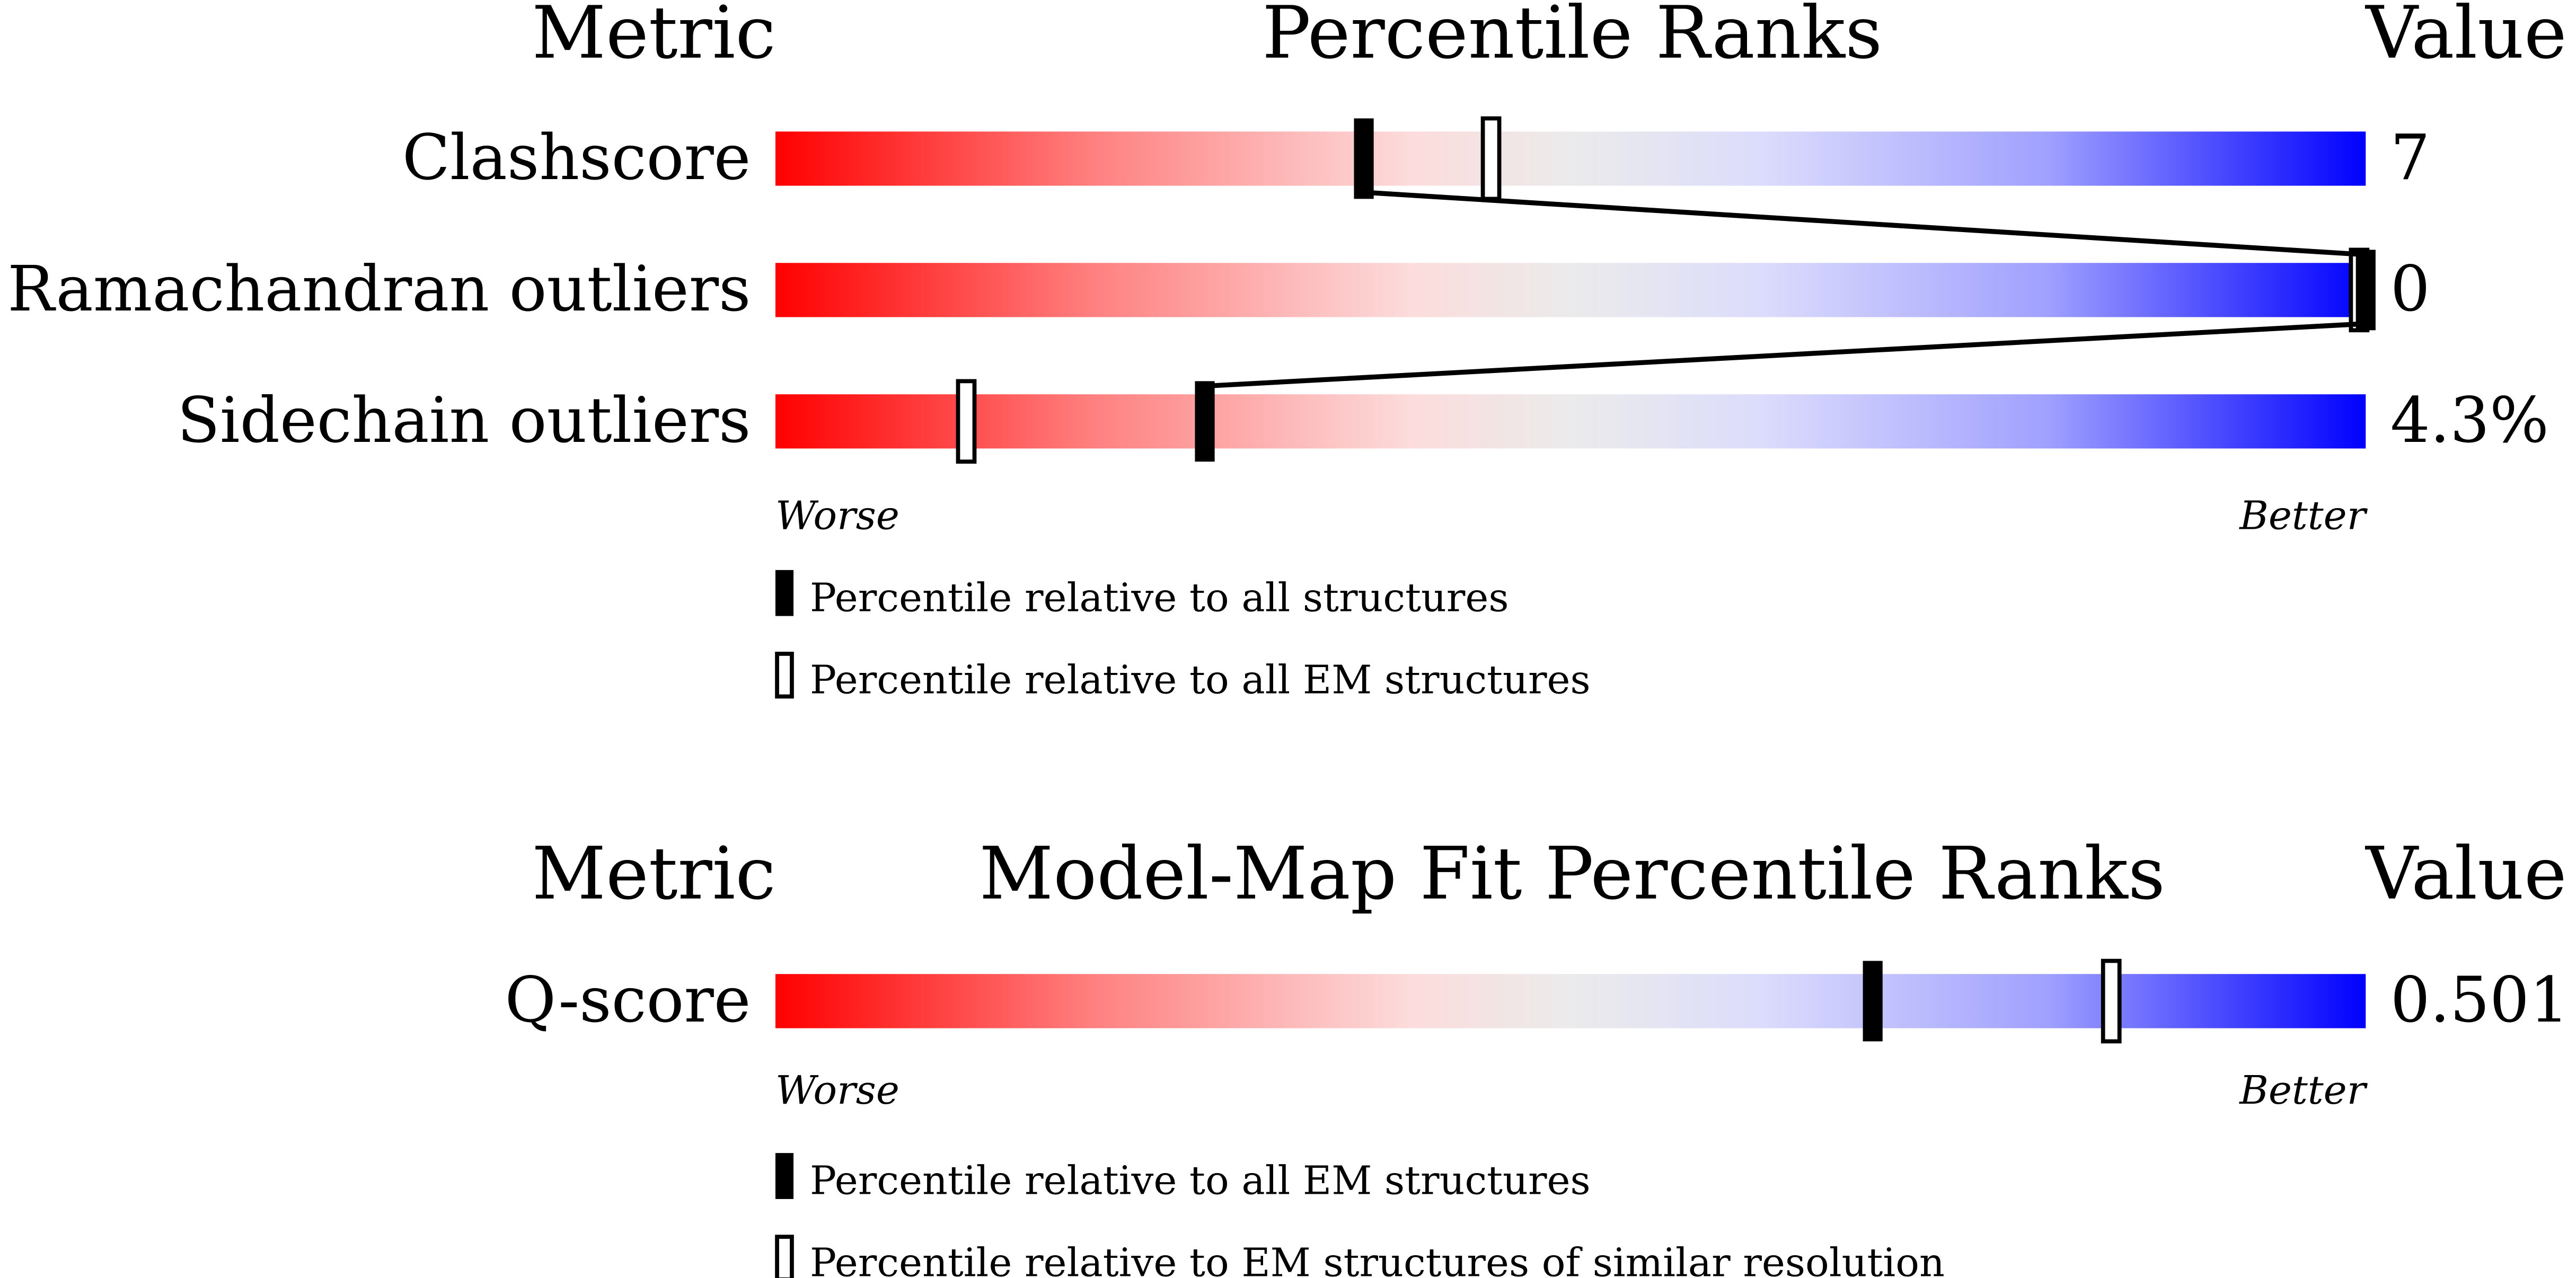  I want to click on metric-row: Sidechain outliers 4.3%, so click(1363, 421).